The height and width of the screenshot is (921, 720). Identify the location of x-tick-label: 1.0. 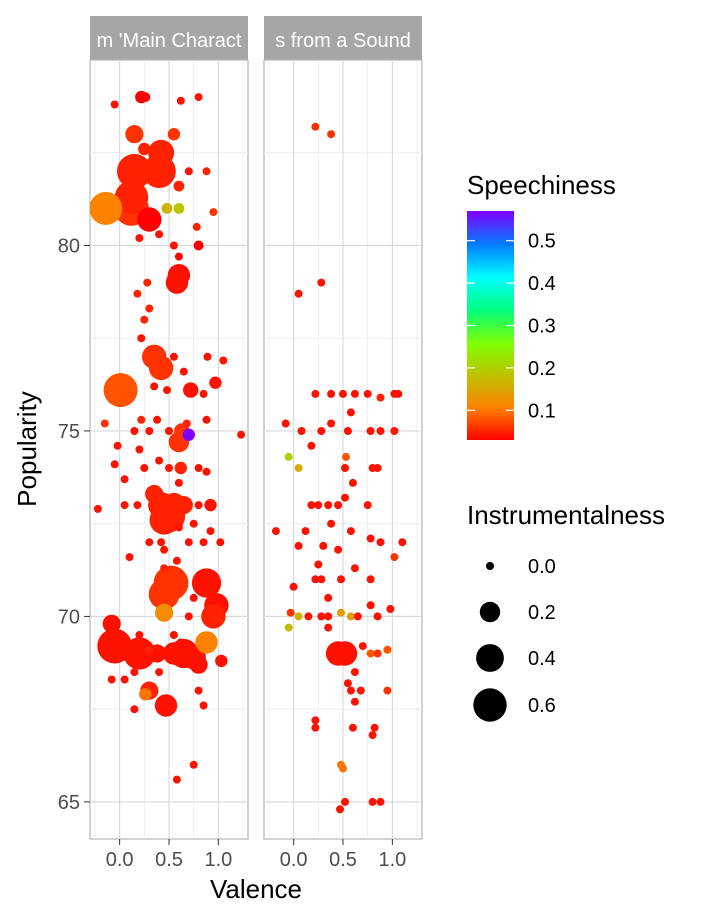
(392, 860).